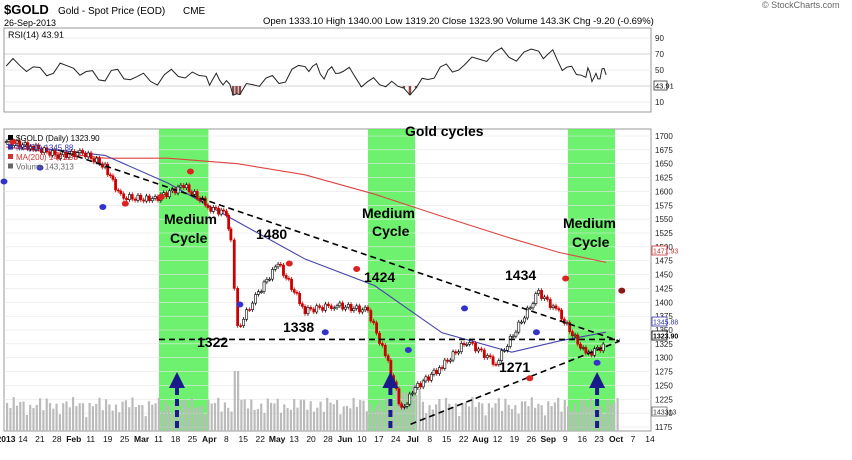 This screenshot has width=852, height=460. Describe the element at coordinates (362, 439) in the screenshot. I see `x-tick-label: 10` at that location.